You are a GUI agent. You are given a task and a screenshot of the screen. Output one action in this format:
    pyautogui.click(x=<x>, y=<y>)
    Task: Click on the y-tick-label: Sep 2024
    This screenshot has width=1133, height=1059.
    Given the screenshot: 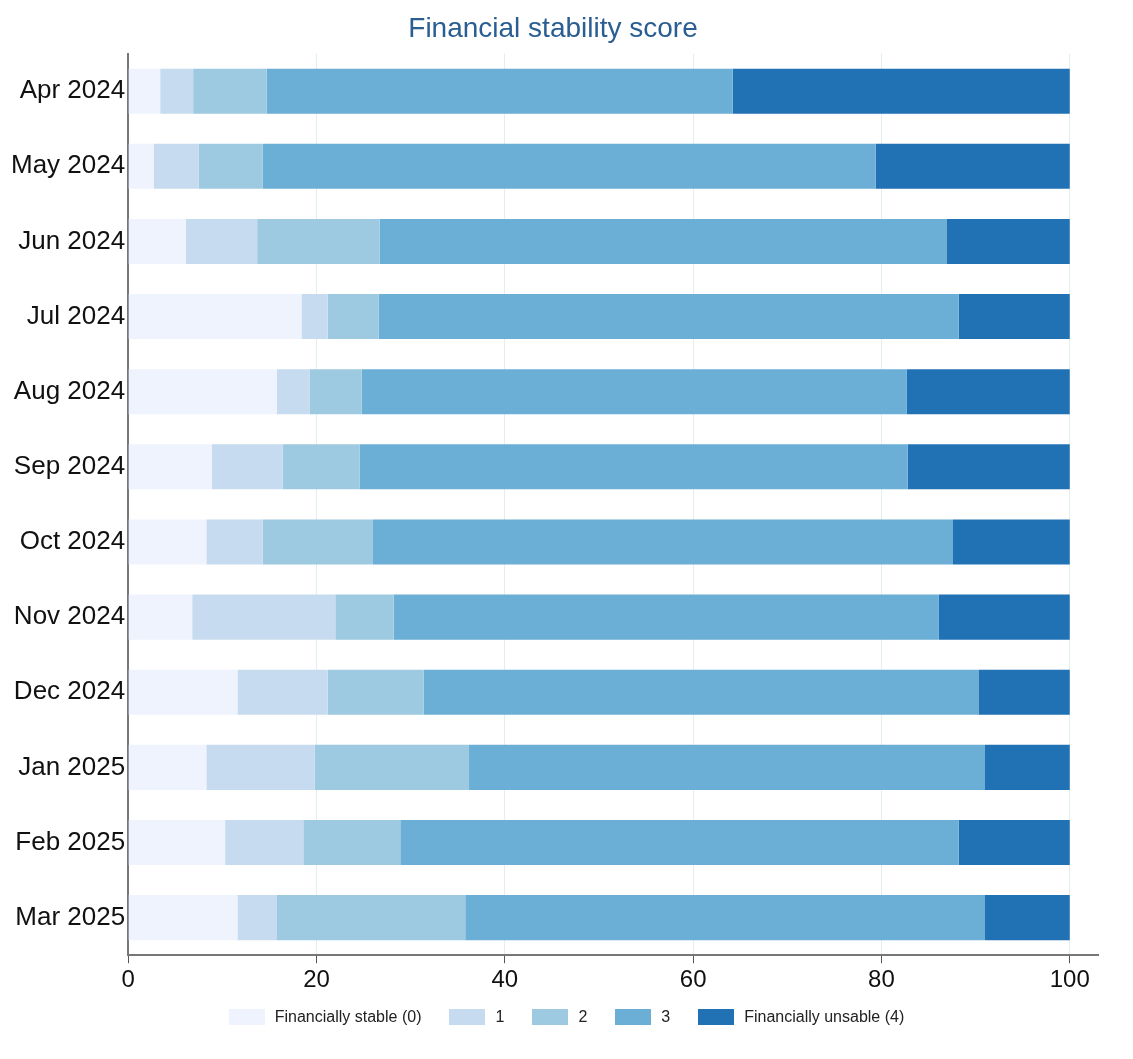 What is the action you would take?
    pyautogui.click(x=69, y=465)
    